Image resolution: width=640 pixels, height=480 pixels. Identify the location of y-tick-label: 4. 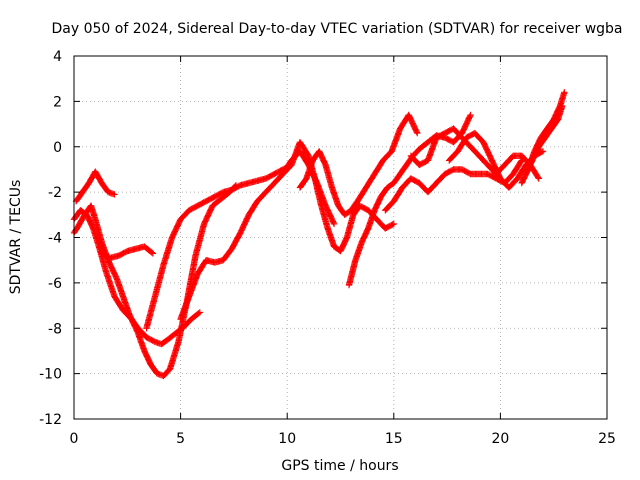
(57, 57).